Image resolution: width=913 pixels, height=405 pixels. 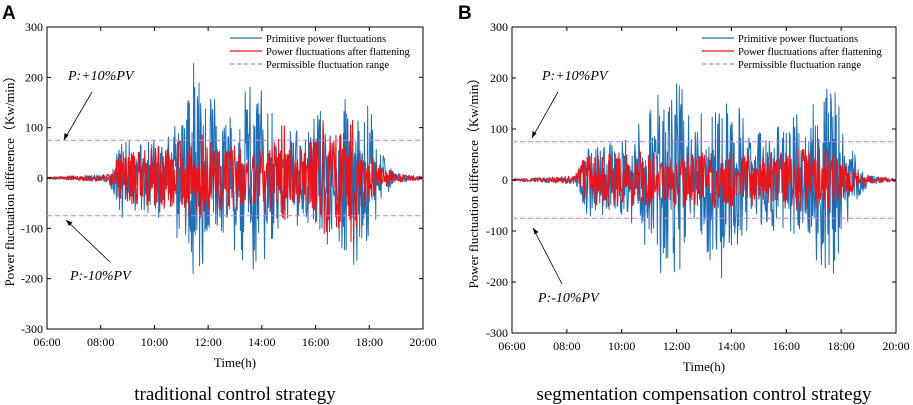 What do you see at coordinates (422, 342) in the screenshot?
I see `panel-a-x-tick-label: 20:00` at bounding box center [422, 342].